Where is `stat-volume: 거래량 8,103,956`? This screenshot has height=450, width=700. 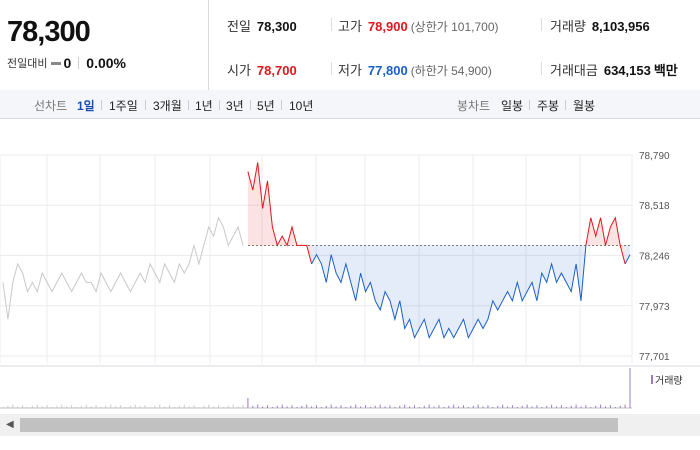 stat-volume: 거래량 8,103,956 is located at coordinates (600, 25).